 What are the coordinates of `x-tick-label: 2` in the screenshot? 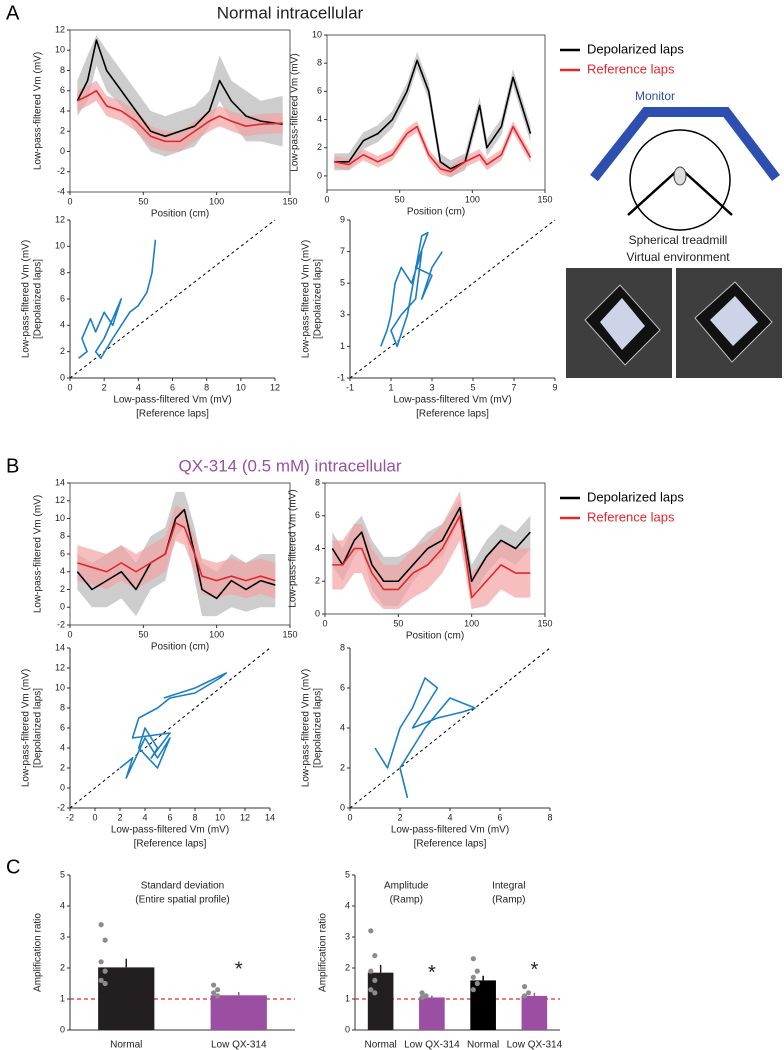 It's located at (104, 387).